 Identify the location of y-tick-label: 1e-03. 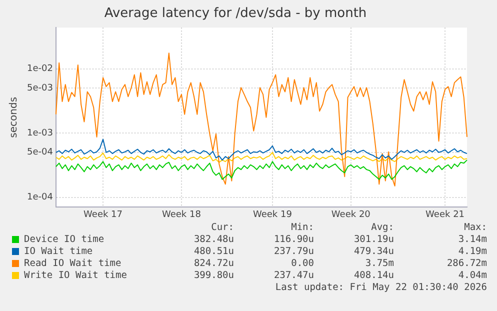
(39, 133).